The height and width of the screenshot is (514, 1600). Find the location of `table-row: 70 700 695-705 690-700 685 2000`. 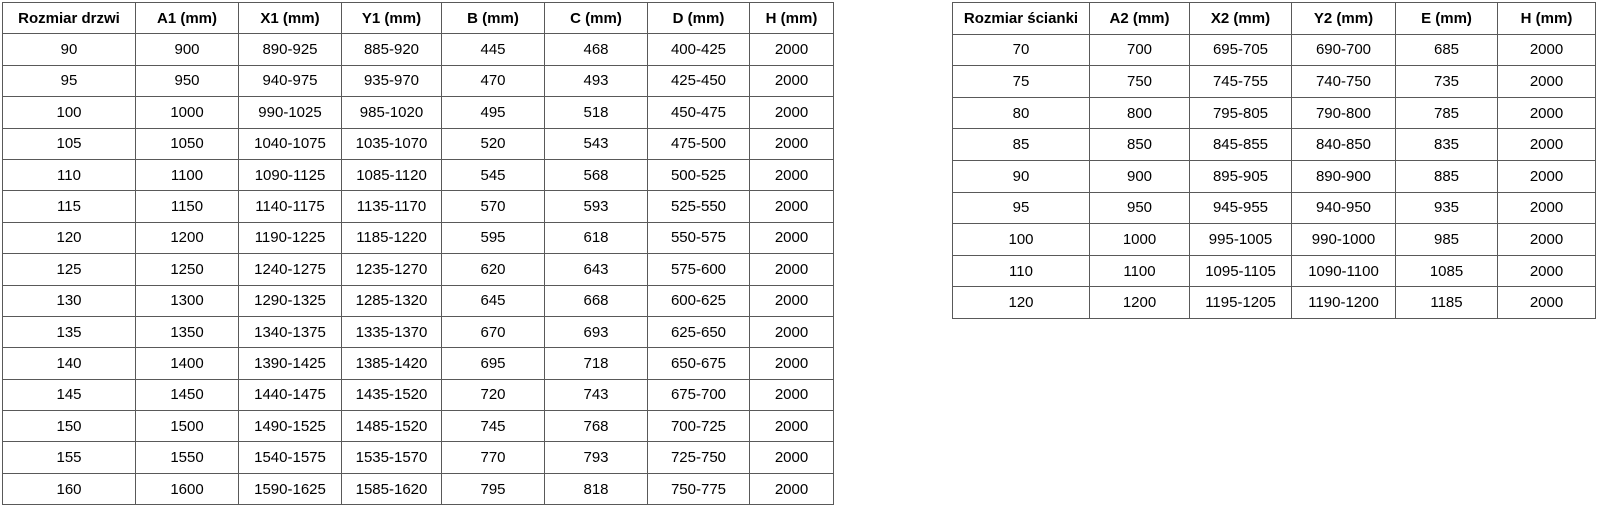

table-row: 70 700 695-705 690-700 685 2000 is located at coordinates (1274, 50).